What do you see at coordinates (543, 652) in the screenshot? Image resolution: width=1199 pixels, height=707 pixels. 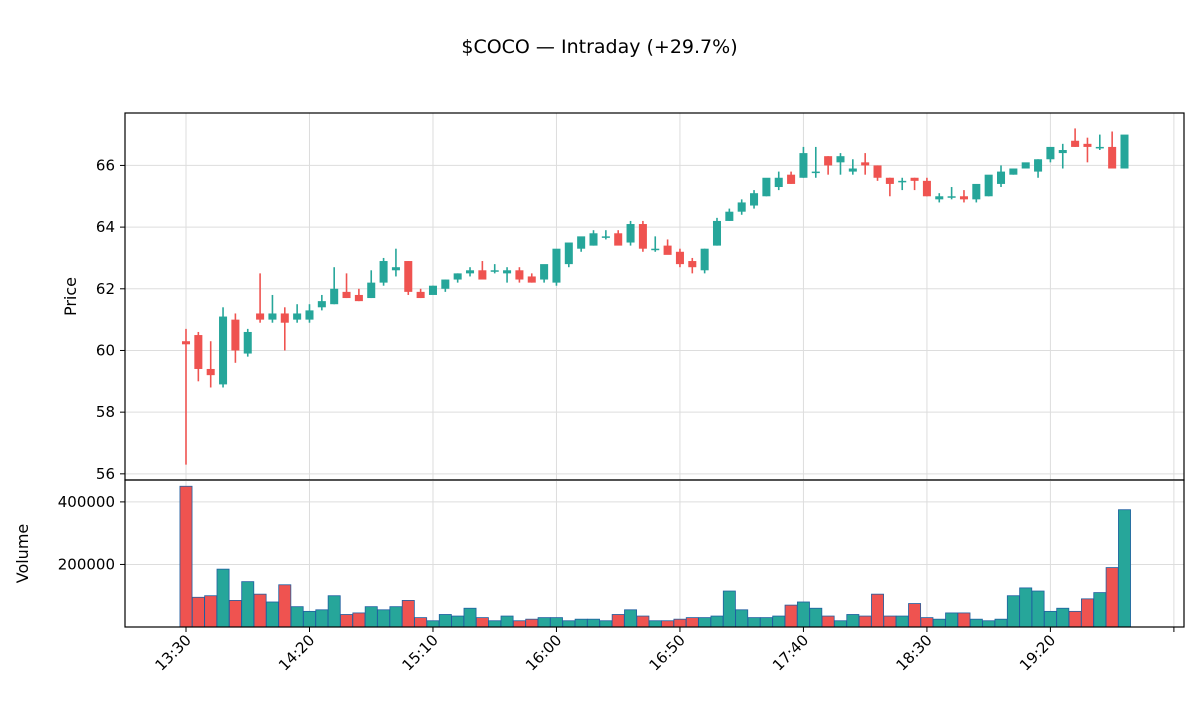 I see `x-tick-label: 16:00` at bounding box center [543, 652].